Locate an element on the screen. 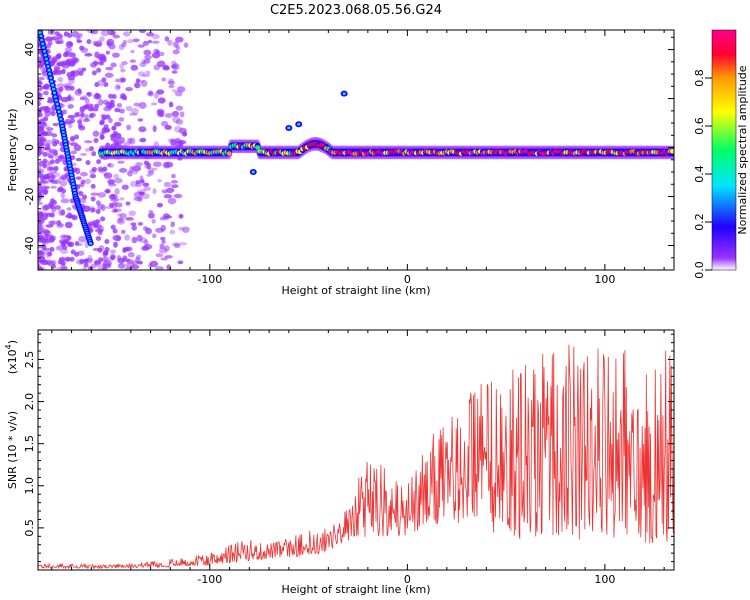  colorbar-gradient is located at coordinates (724, 150).